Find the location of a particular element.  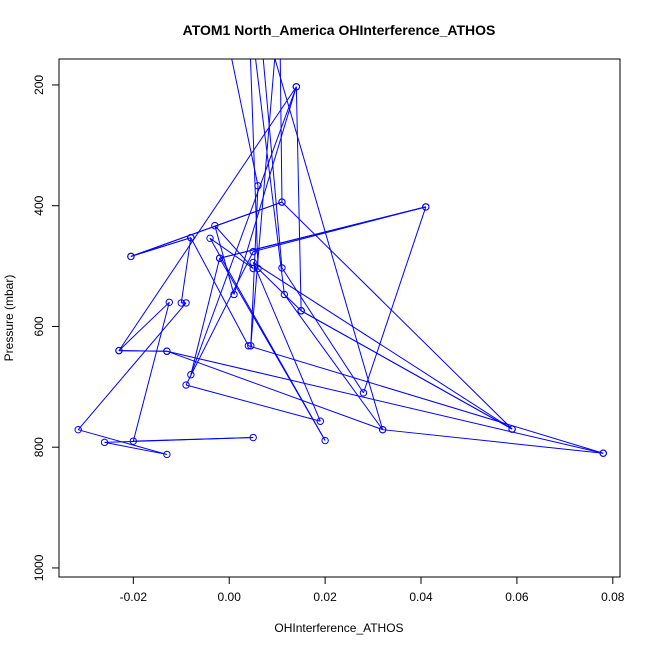

y-axis-label: Pressure (mbar) is located at coordinates (9, 318).